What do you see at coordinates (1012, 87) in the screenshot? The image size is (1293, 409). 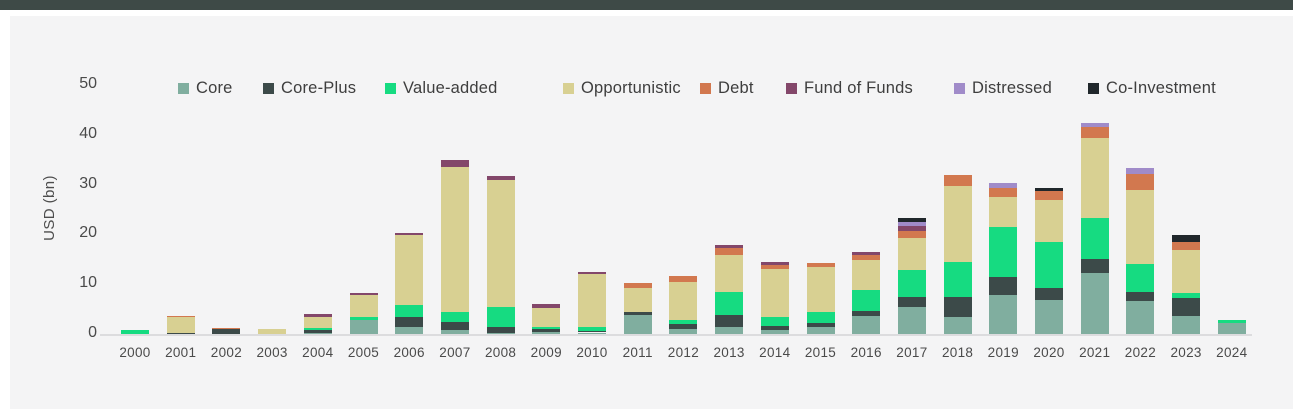 I see `legend-label: Distressed` at bounding box center [1012, 87].